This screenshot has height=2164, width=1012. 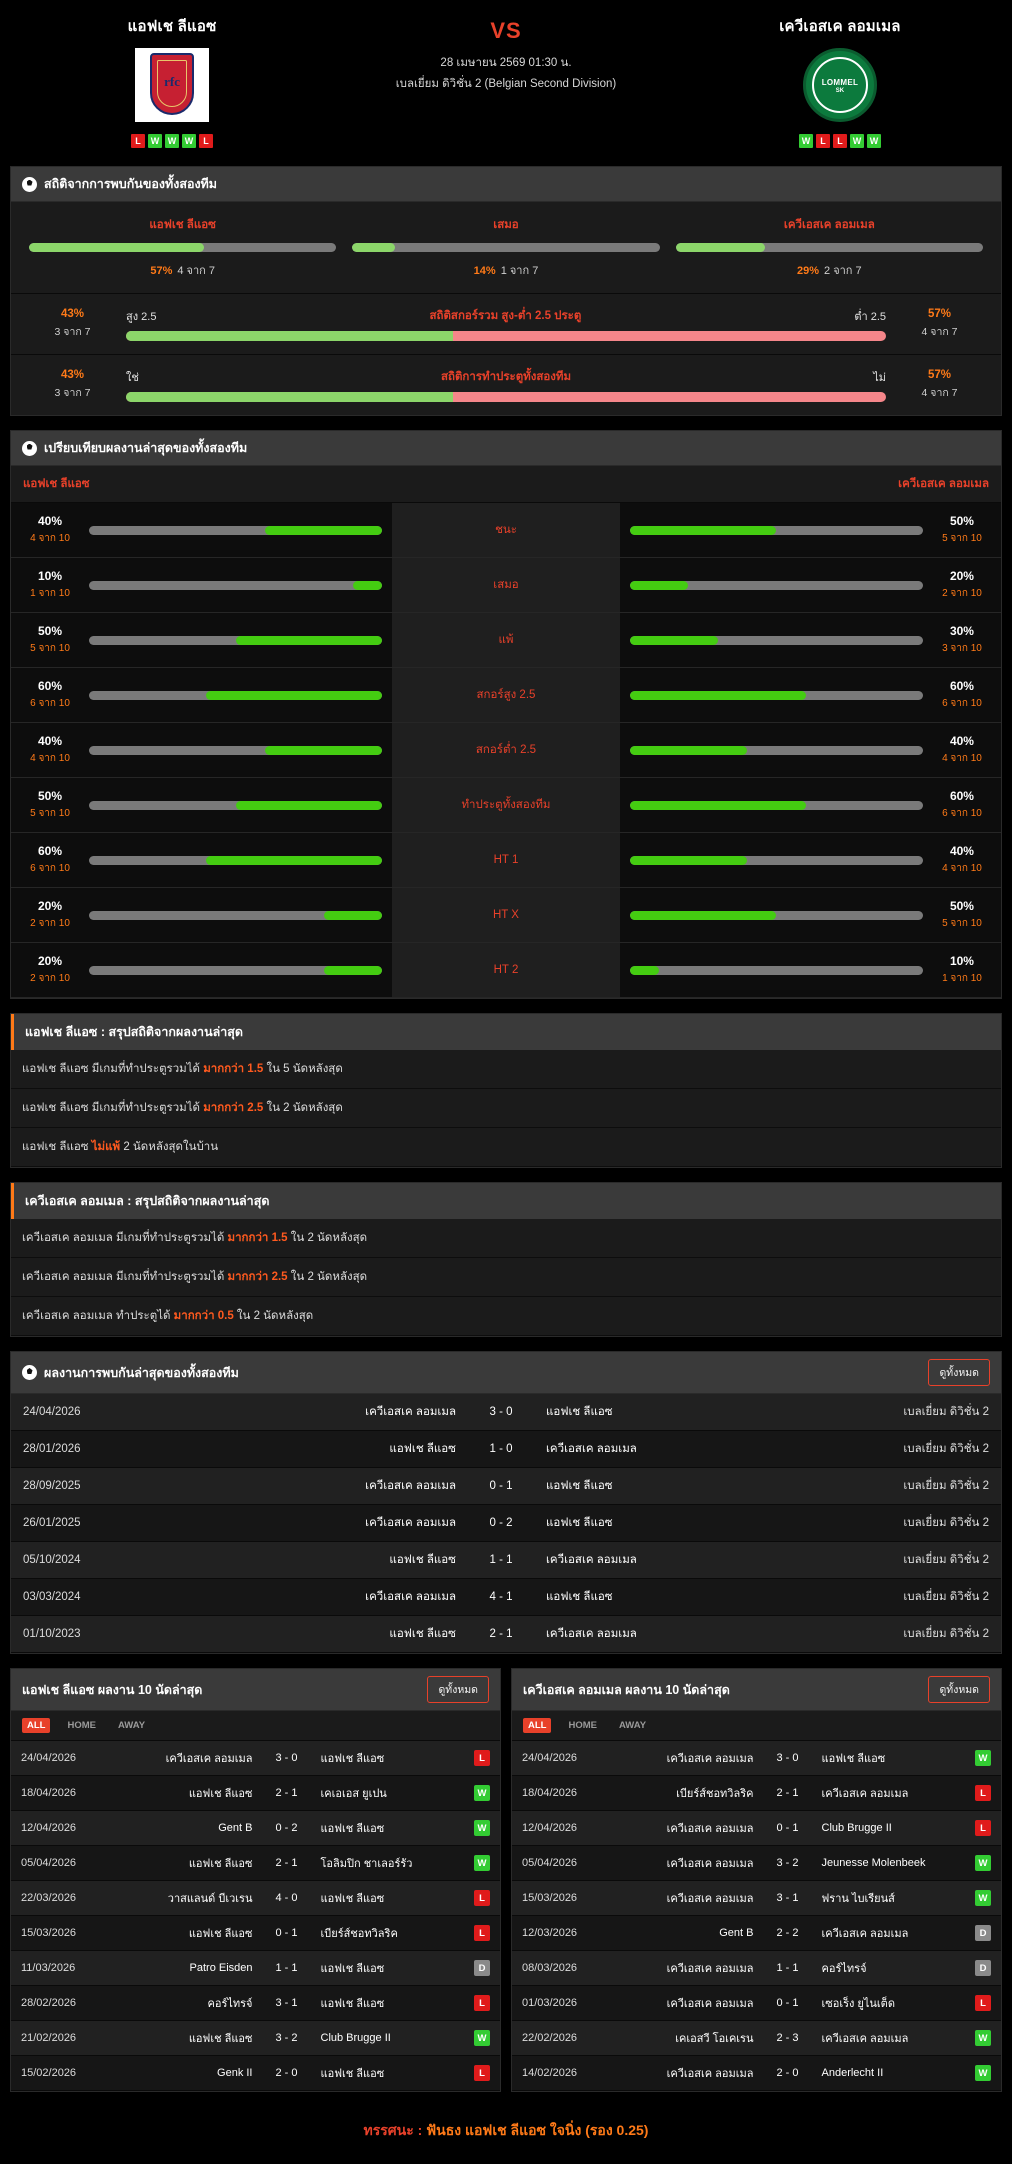 I want to click on compare-home-pct: 20%, so click(x=50, y=961).